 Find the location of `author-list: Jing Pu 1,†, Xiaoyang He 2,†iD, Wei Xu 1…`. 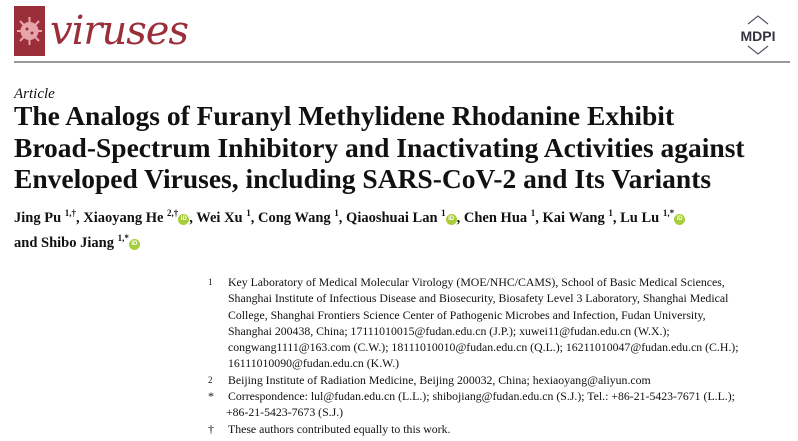

author-list: Jing Pu 1,†, Xiaoyang He 2,†iD, Wei Xu 1… is located at coordinates (350, 228).